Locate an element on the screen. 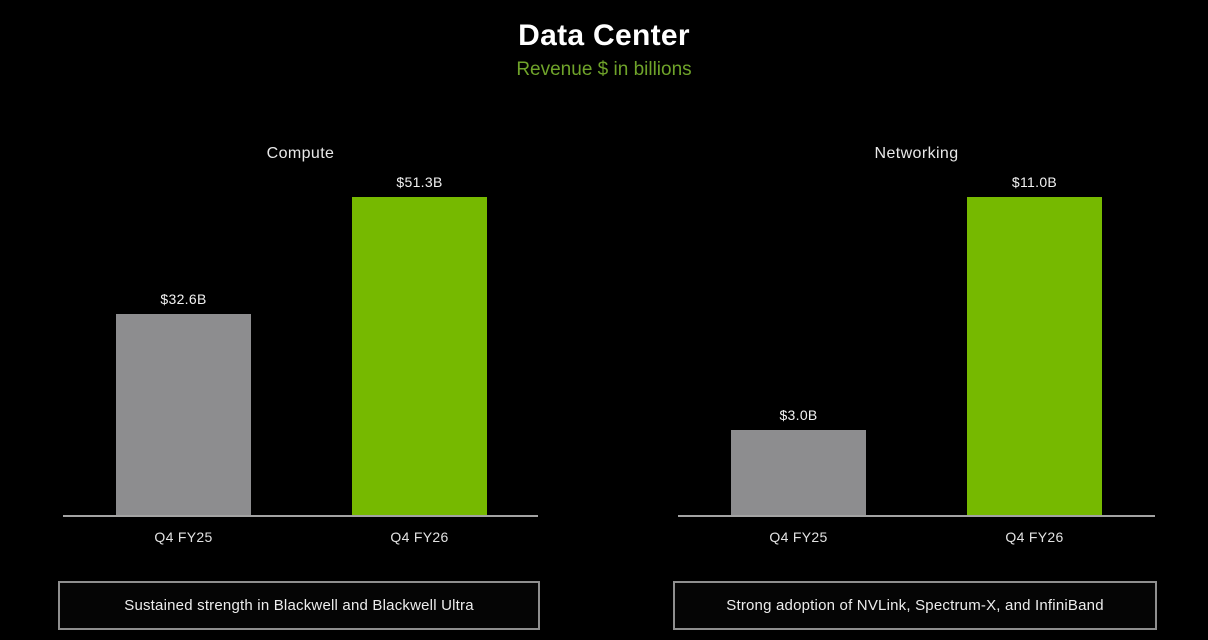 Image resolution: width=1208 pixels, height=640 pixels. chart-title: Networking is located at coordinates (916, 153).